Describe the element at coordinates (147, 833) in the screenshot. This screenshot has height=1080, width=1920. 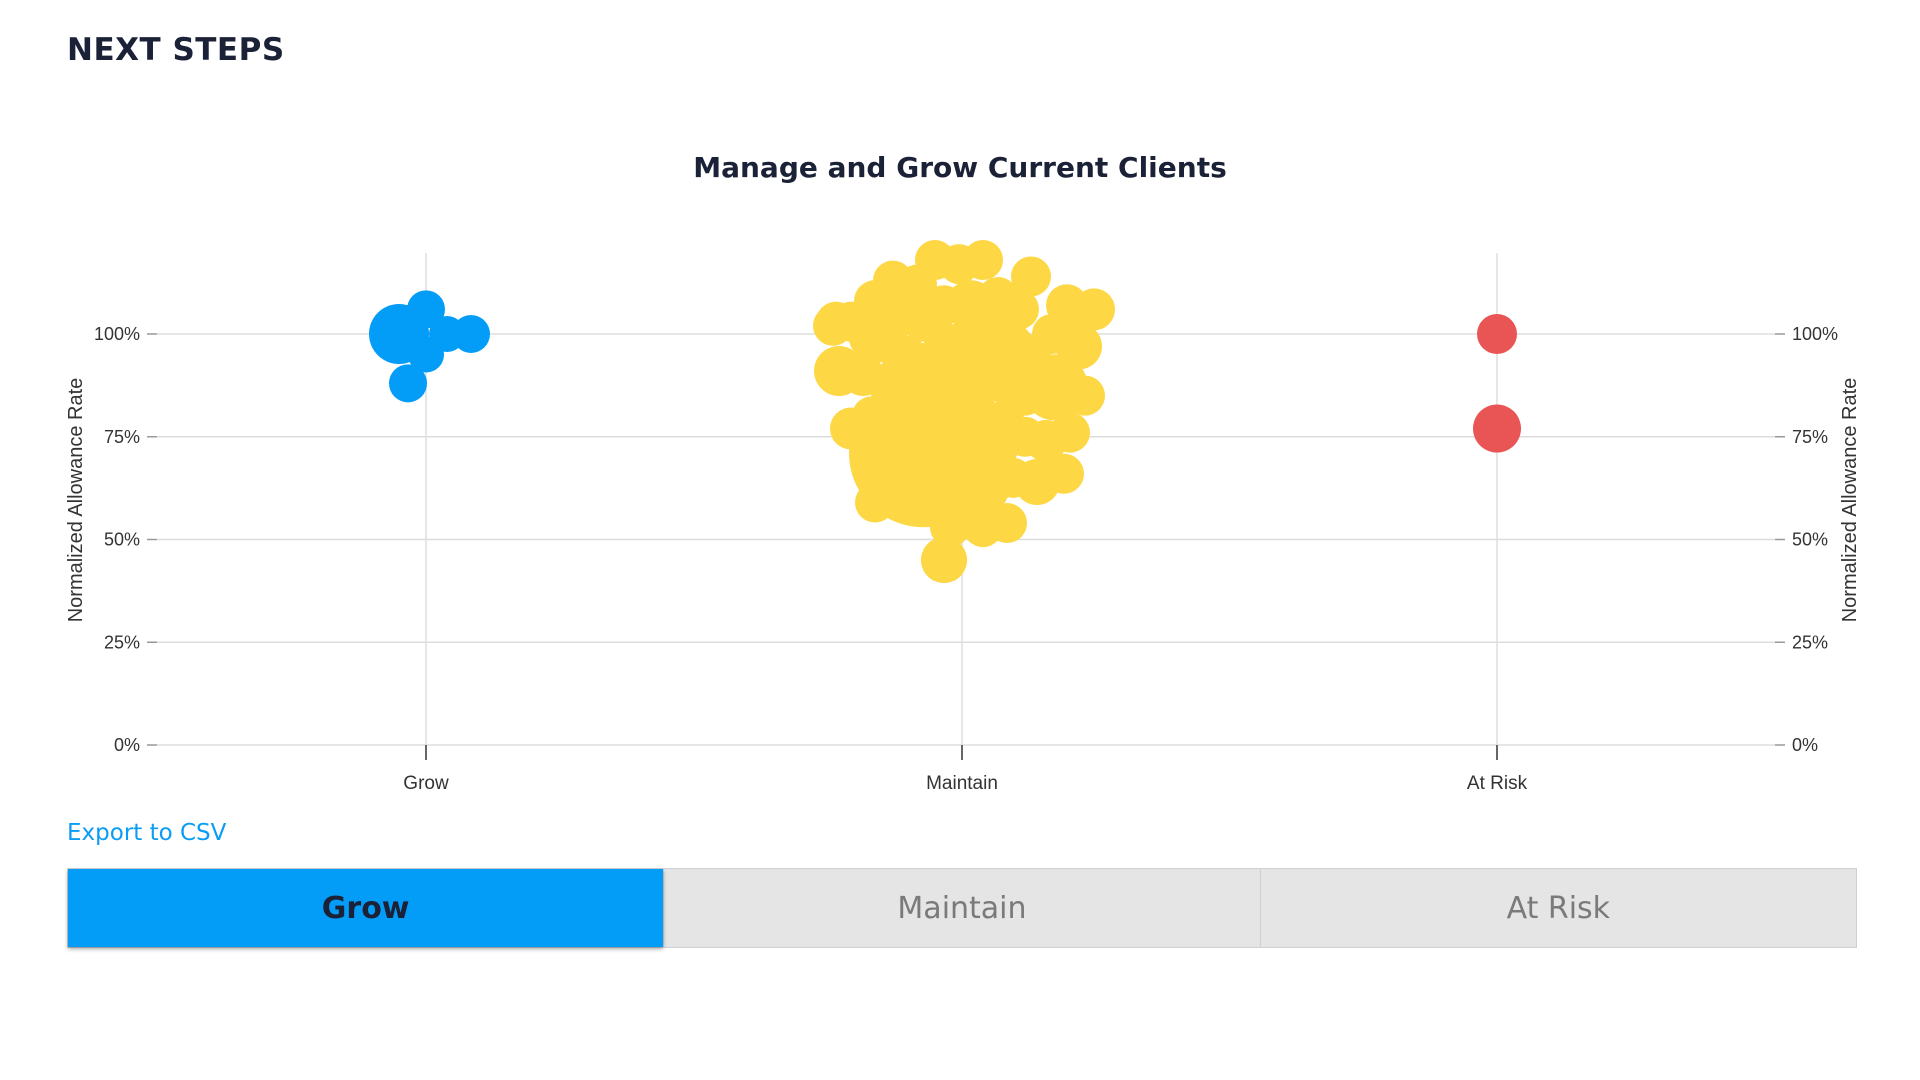
I see `export-csv-link: Export to CSV` at that location.